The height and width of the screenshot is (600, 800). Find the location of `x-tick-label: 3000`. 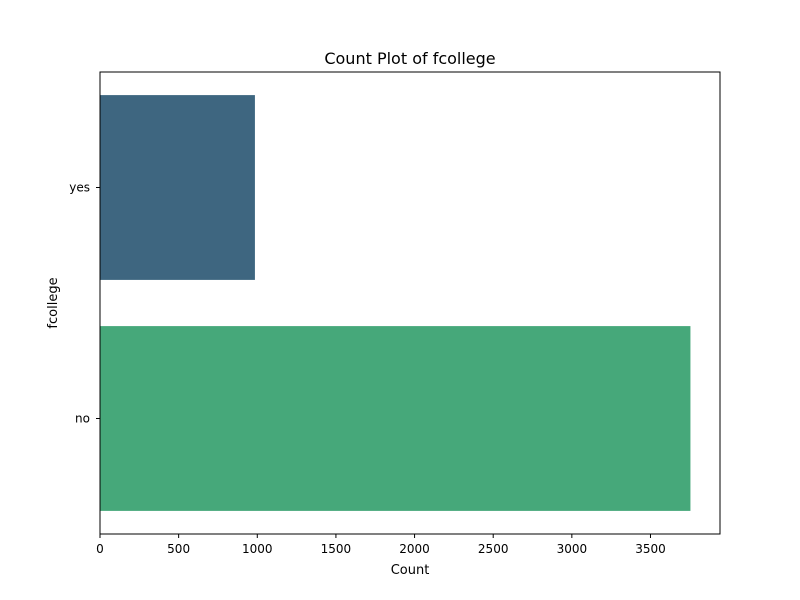

x-tick-label: 3000 is located at coordinates (572, 549).